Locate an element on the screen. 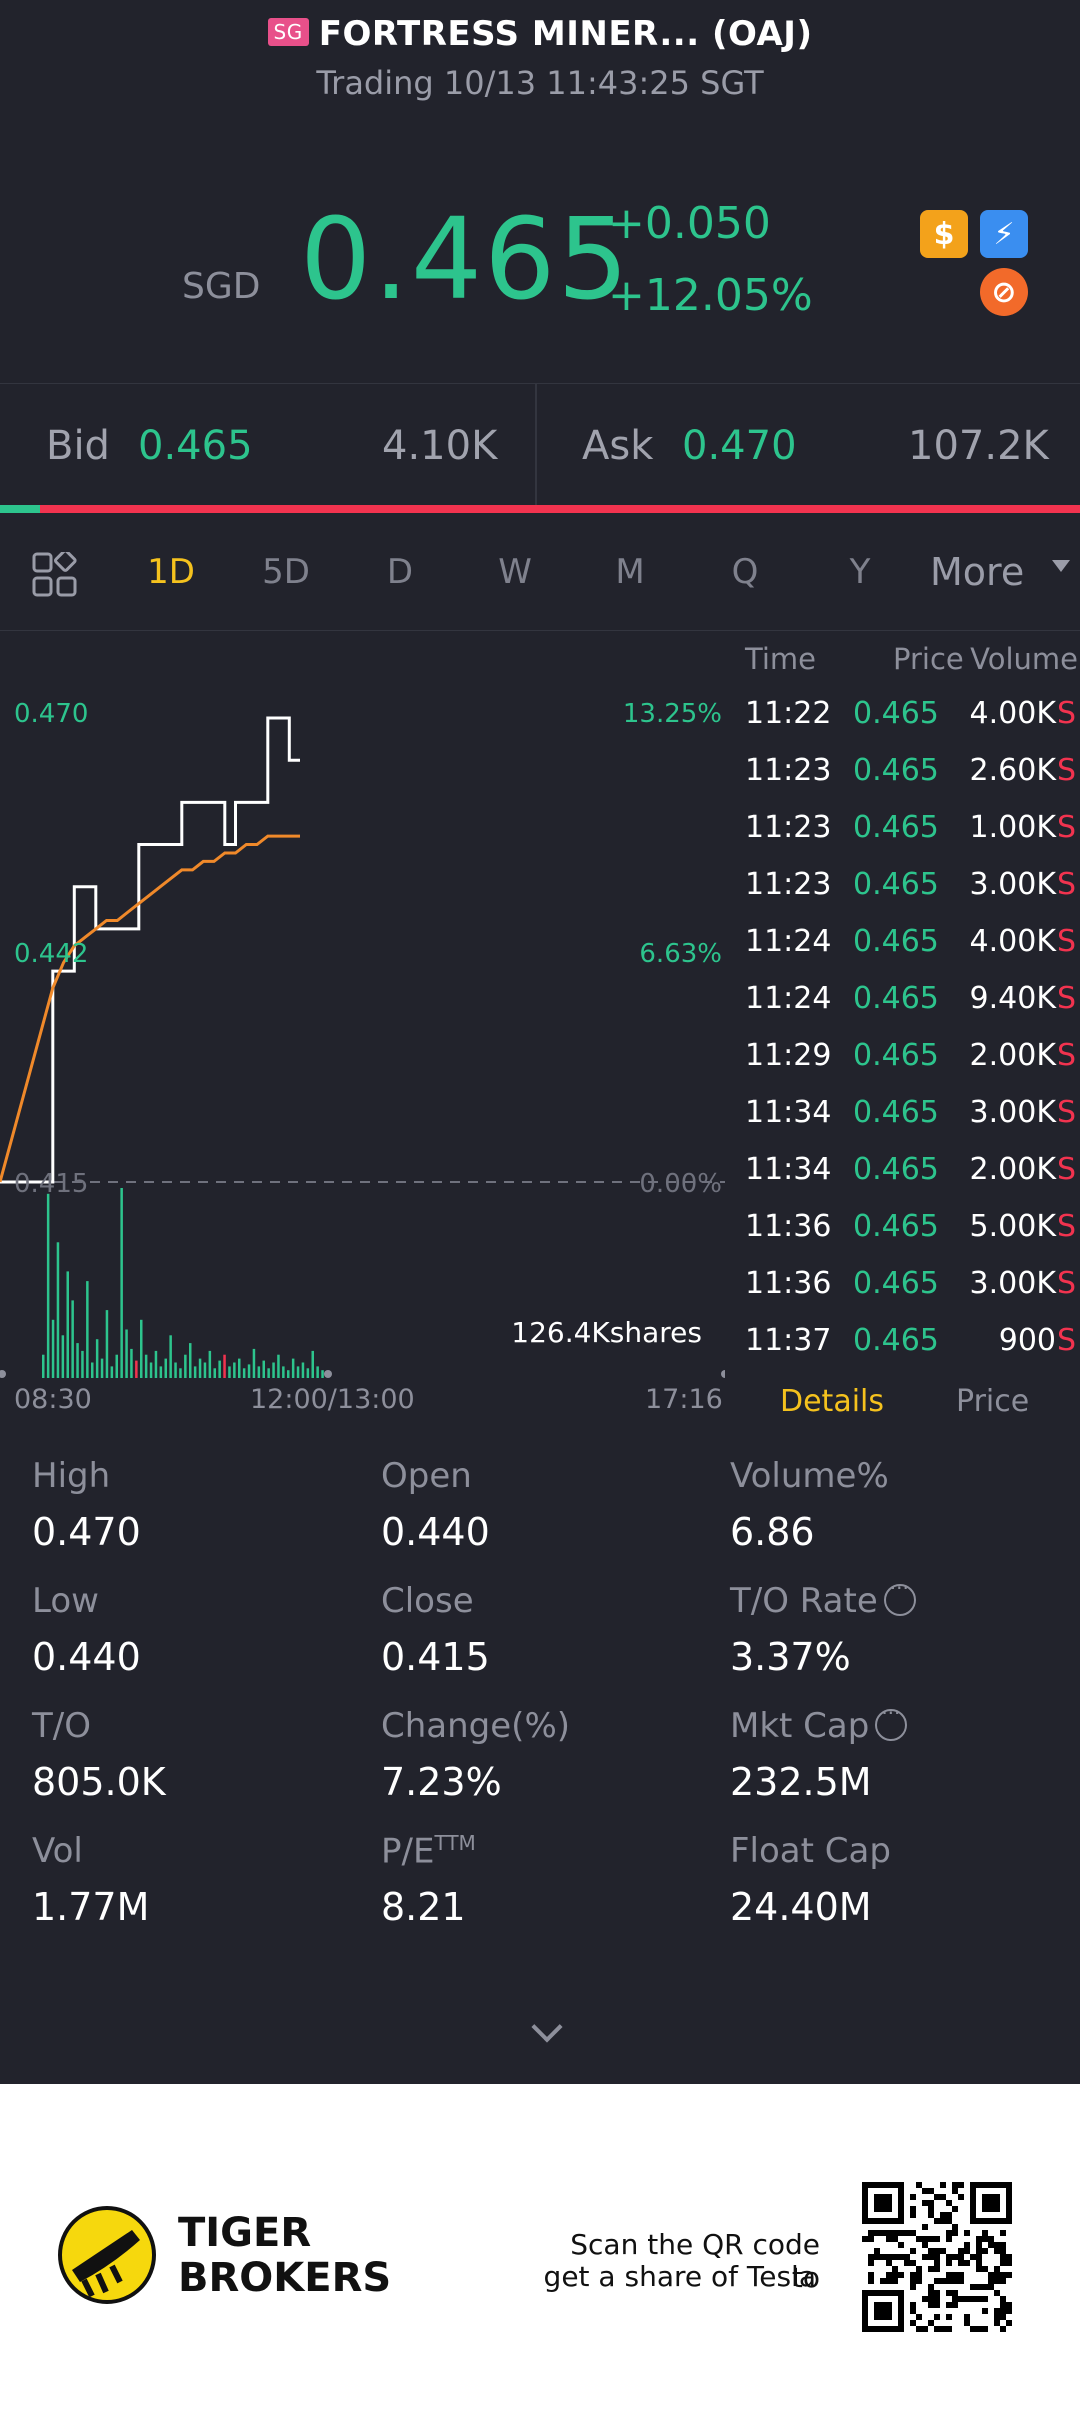 This screenshot has height=2429, width=1080. stat-close-label: Close is located at coordinates (427, 1601).